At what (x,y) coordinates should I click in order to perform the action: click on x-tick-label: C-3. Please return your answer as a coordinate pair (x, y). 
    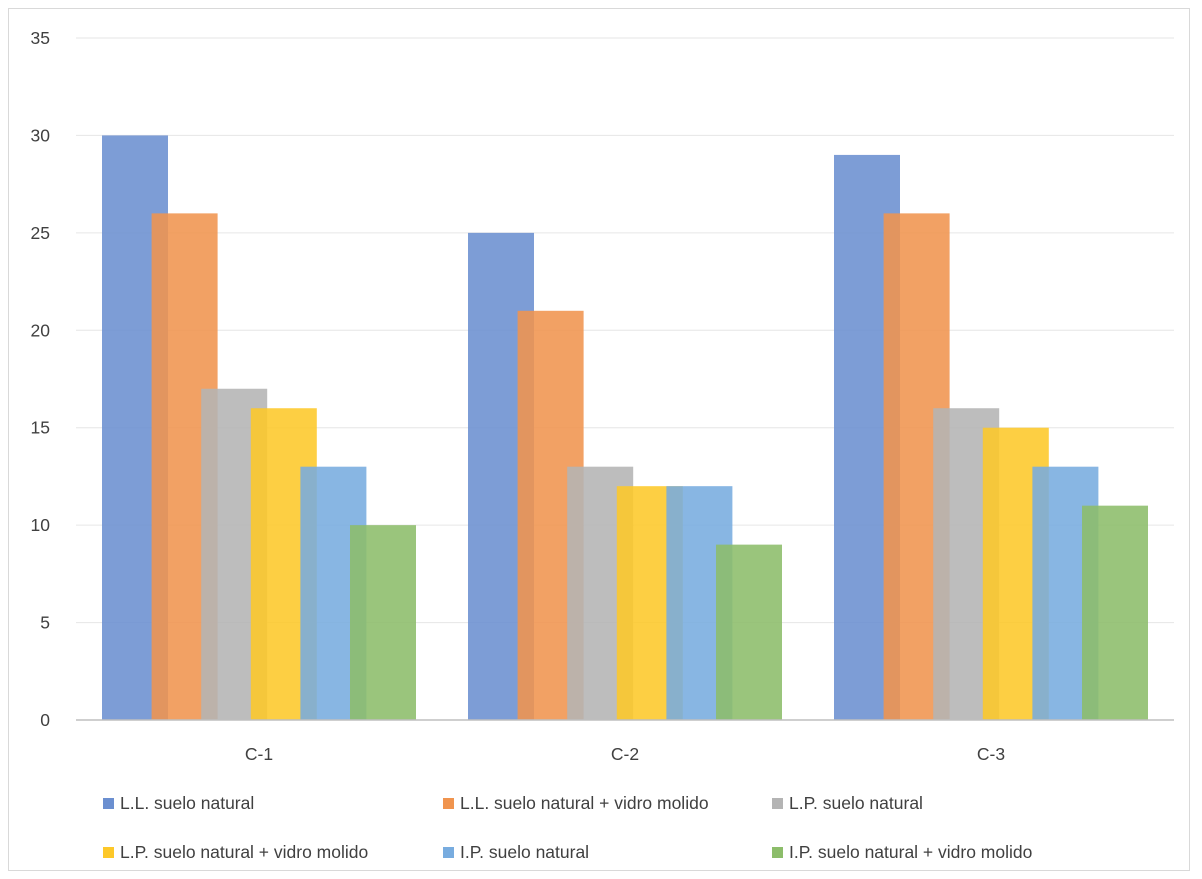
    Looking at the image, I should click on (991, 754).